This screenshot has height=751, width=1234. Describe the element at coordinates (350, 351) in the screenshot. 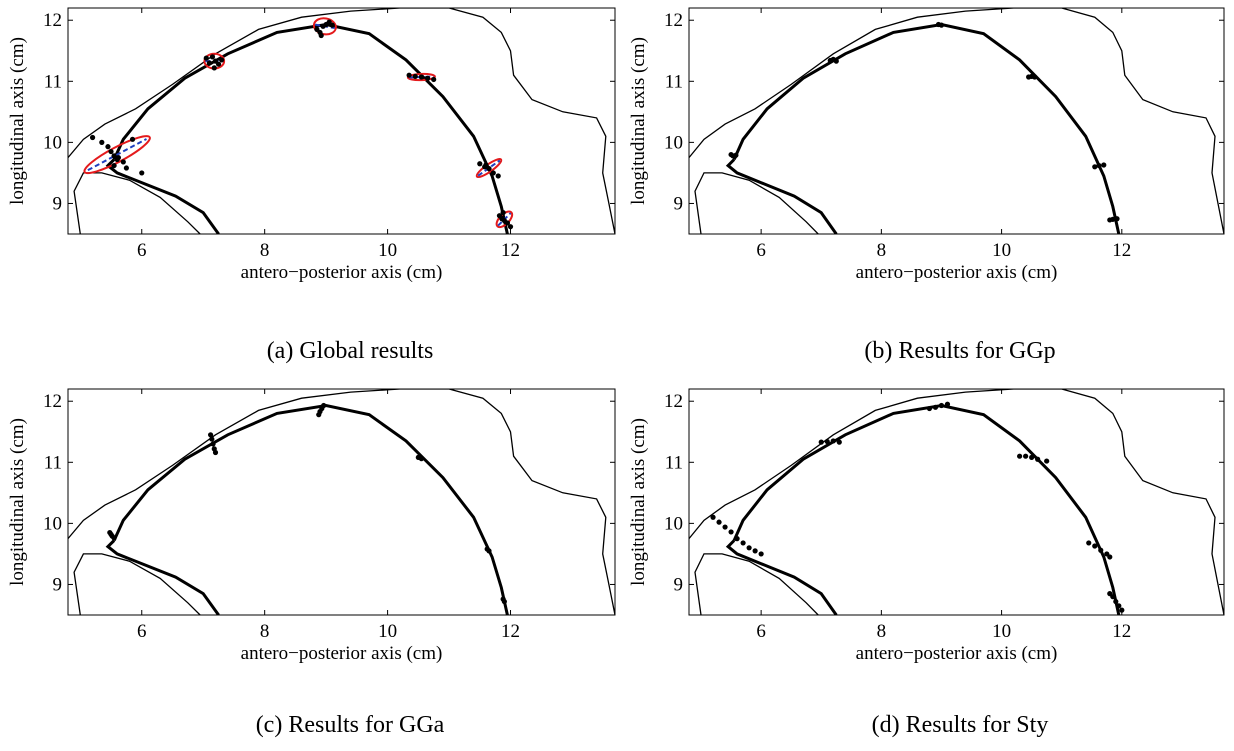

I see `caption-a: (a) Global results` at that location.